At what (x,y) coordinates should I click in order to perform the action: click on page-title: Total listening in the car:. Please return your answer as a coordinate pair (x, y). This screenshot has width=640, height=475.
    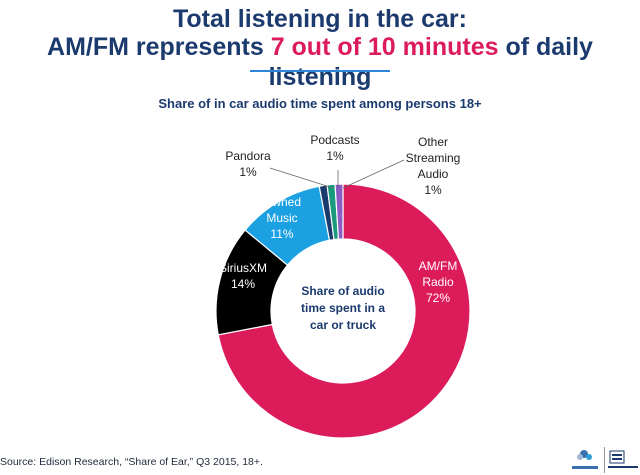
    Looking at the image, I should click on (319, 19).